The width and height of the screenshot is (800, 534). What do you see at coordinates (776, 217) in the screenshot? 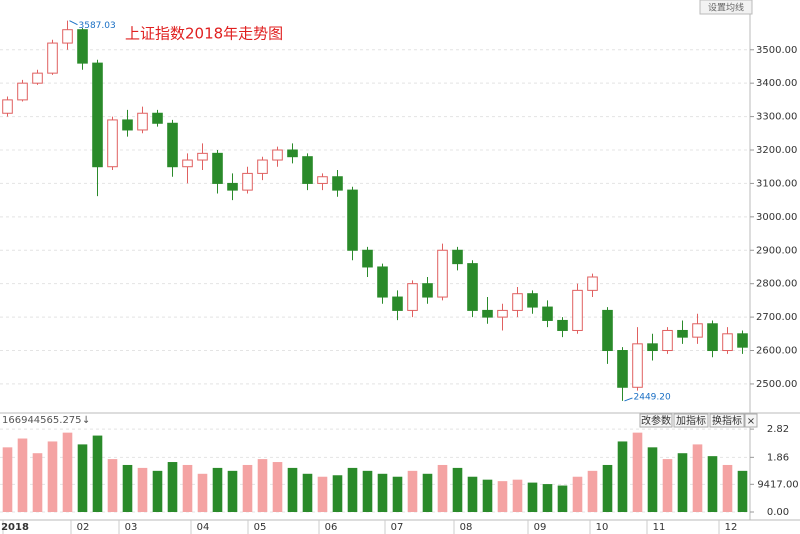
I see `y-tick-label: 3000.00` at bounding box center [776, 217].